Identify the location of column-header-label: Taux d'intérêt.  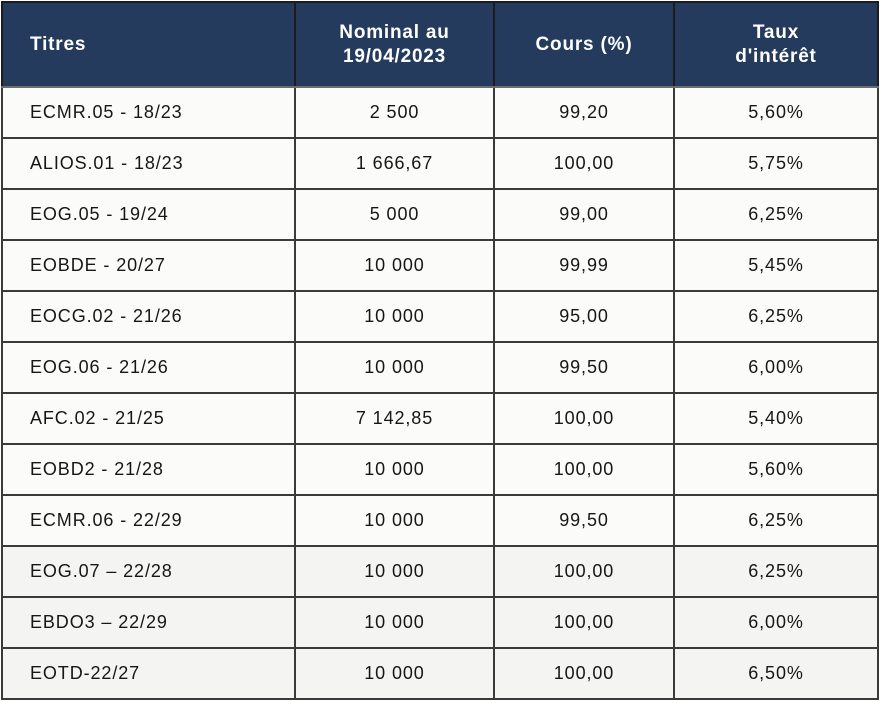
(776, 44).